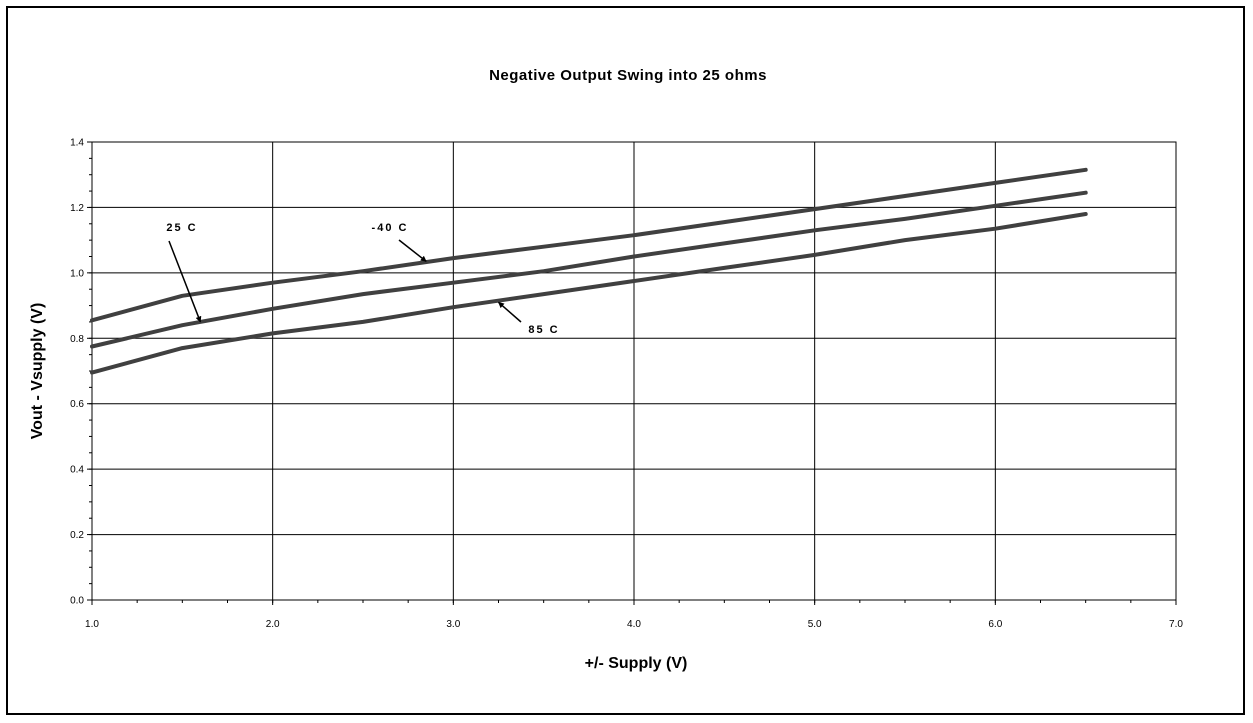 The width and height of the screenshot is (1253, 723). What do you see at coordinates (634, 624) in the screenshot?
I see `x-tick-label: 4.0` at bounding box center [634, 624].